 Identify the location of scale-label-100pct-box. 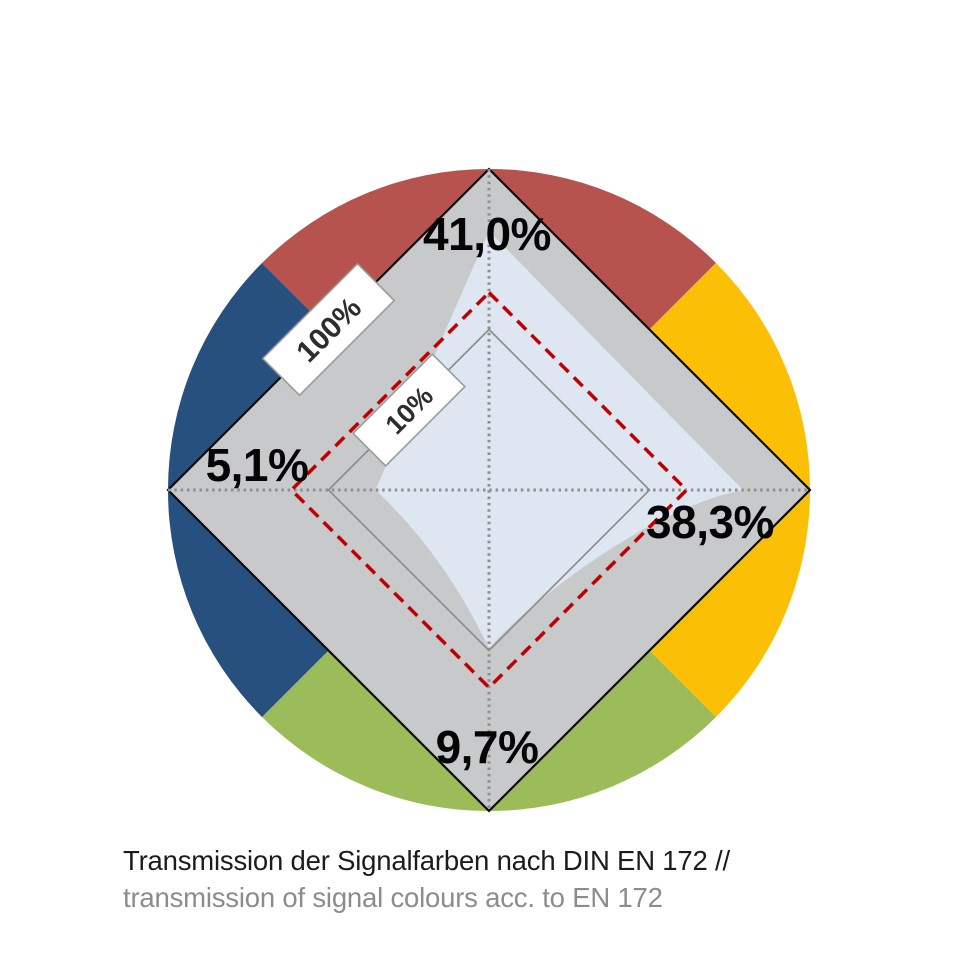
(328, 329).